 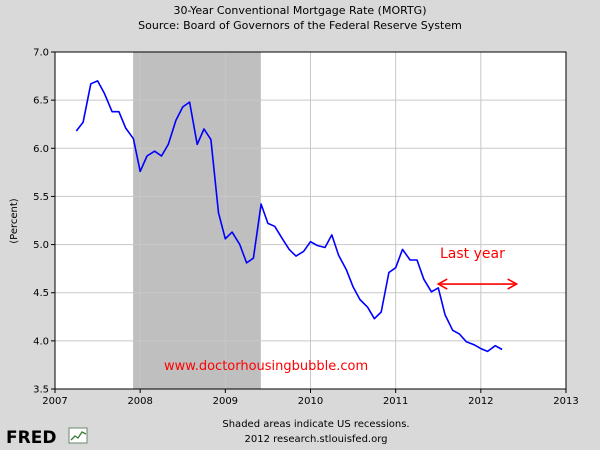 What do you see at coordinates (315, 439) in the screenshot?
I see `credit-text: 2012 research.stlouisfed.org` at bounding box center [315, 439].